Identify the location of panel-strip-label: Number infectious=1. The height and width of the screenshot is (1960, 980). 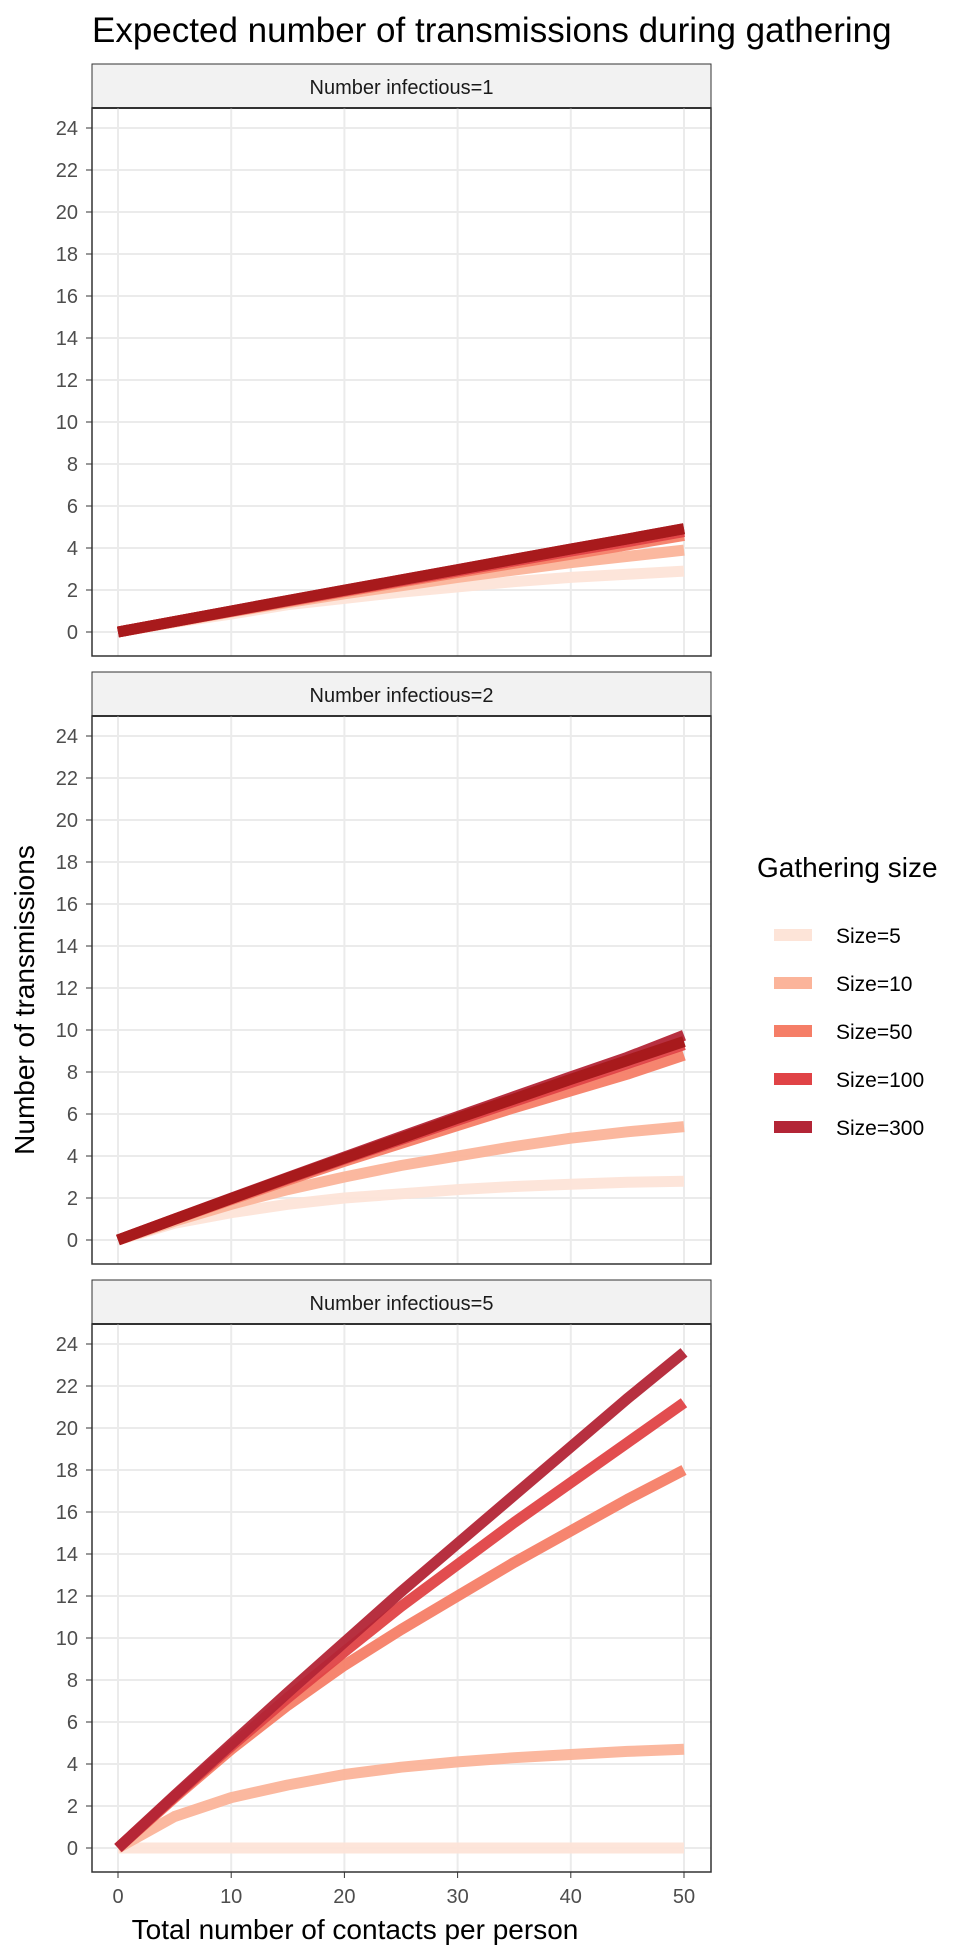
(402, 88).